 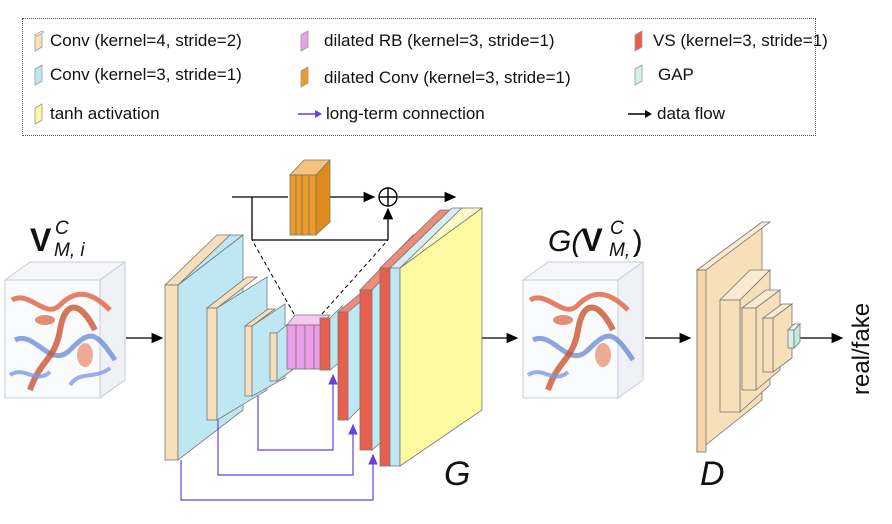 I want to click on legend-label-gap: GAP, so click(x=676, y=74).